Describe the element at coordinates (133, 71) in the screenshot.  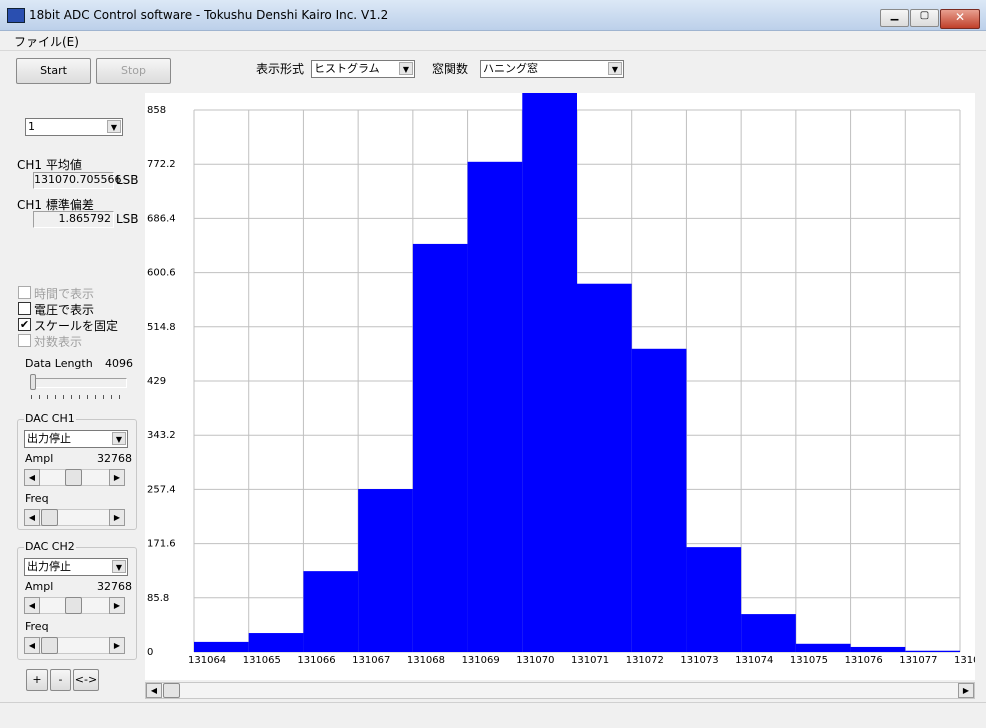
I see `stop-button: Stop` at that location.